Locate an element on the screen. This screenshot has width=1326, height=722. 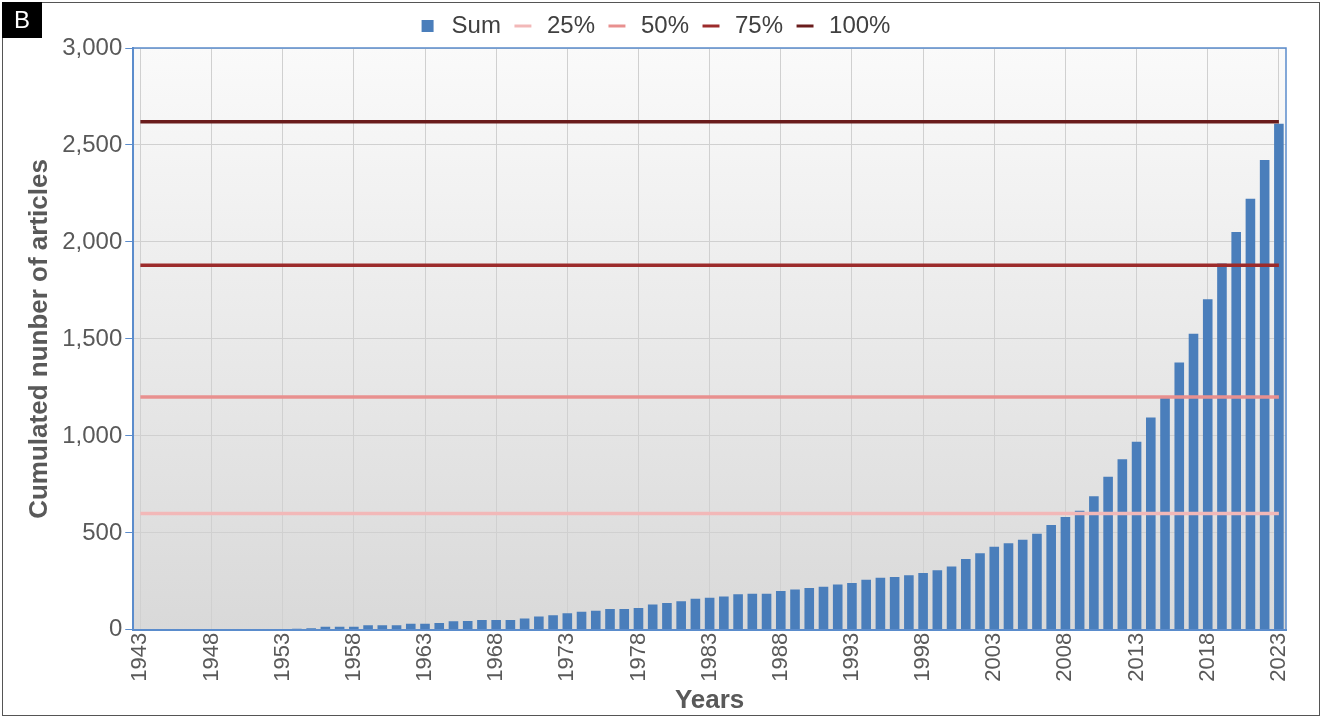
x-axis-title: Years is located at coordinates (709, 698).